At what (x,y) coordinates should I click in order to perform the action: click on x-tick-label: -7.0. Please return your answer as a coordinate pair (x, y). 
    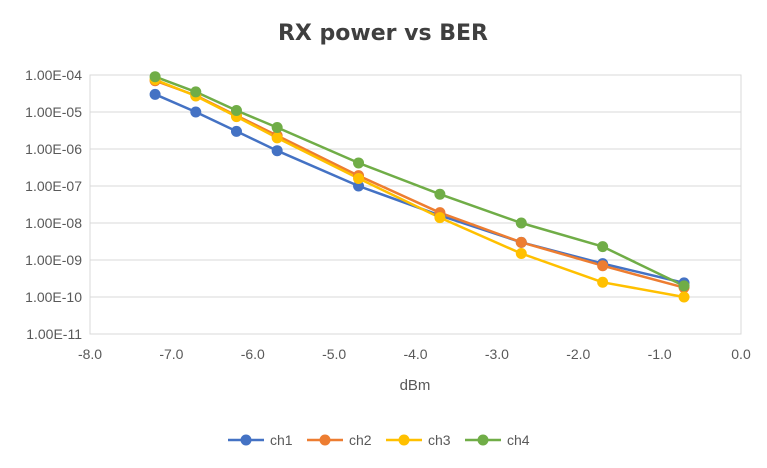
    Looking at the image, I should click on (171, 354).